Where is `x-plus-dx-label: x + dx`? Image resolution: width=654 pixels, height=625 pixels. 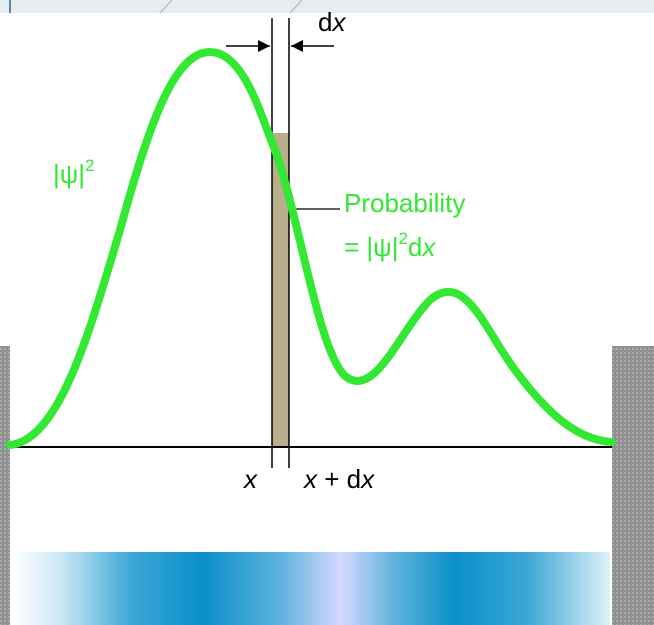 x-plus-dx-label: x + dx is located at coordinates (338, 479).